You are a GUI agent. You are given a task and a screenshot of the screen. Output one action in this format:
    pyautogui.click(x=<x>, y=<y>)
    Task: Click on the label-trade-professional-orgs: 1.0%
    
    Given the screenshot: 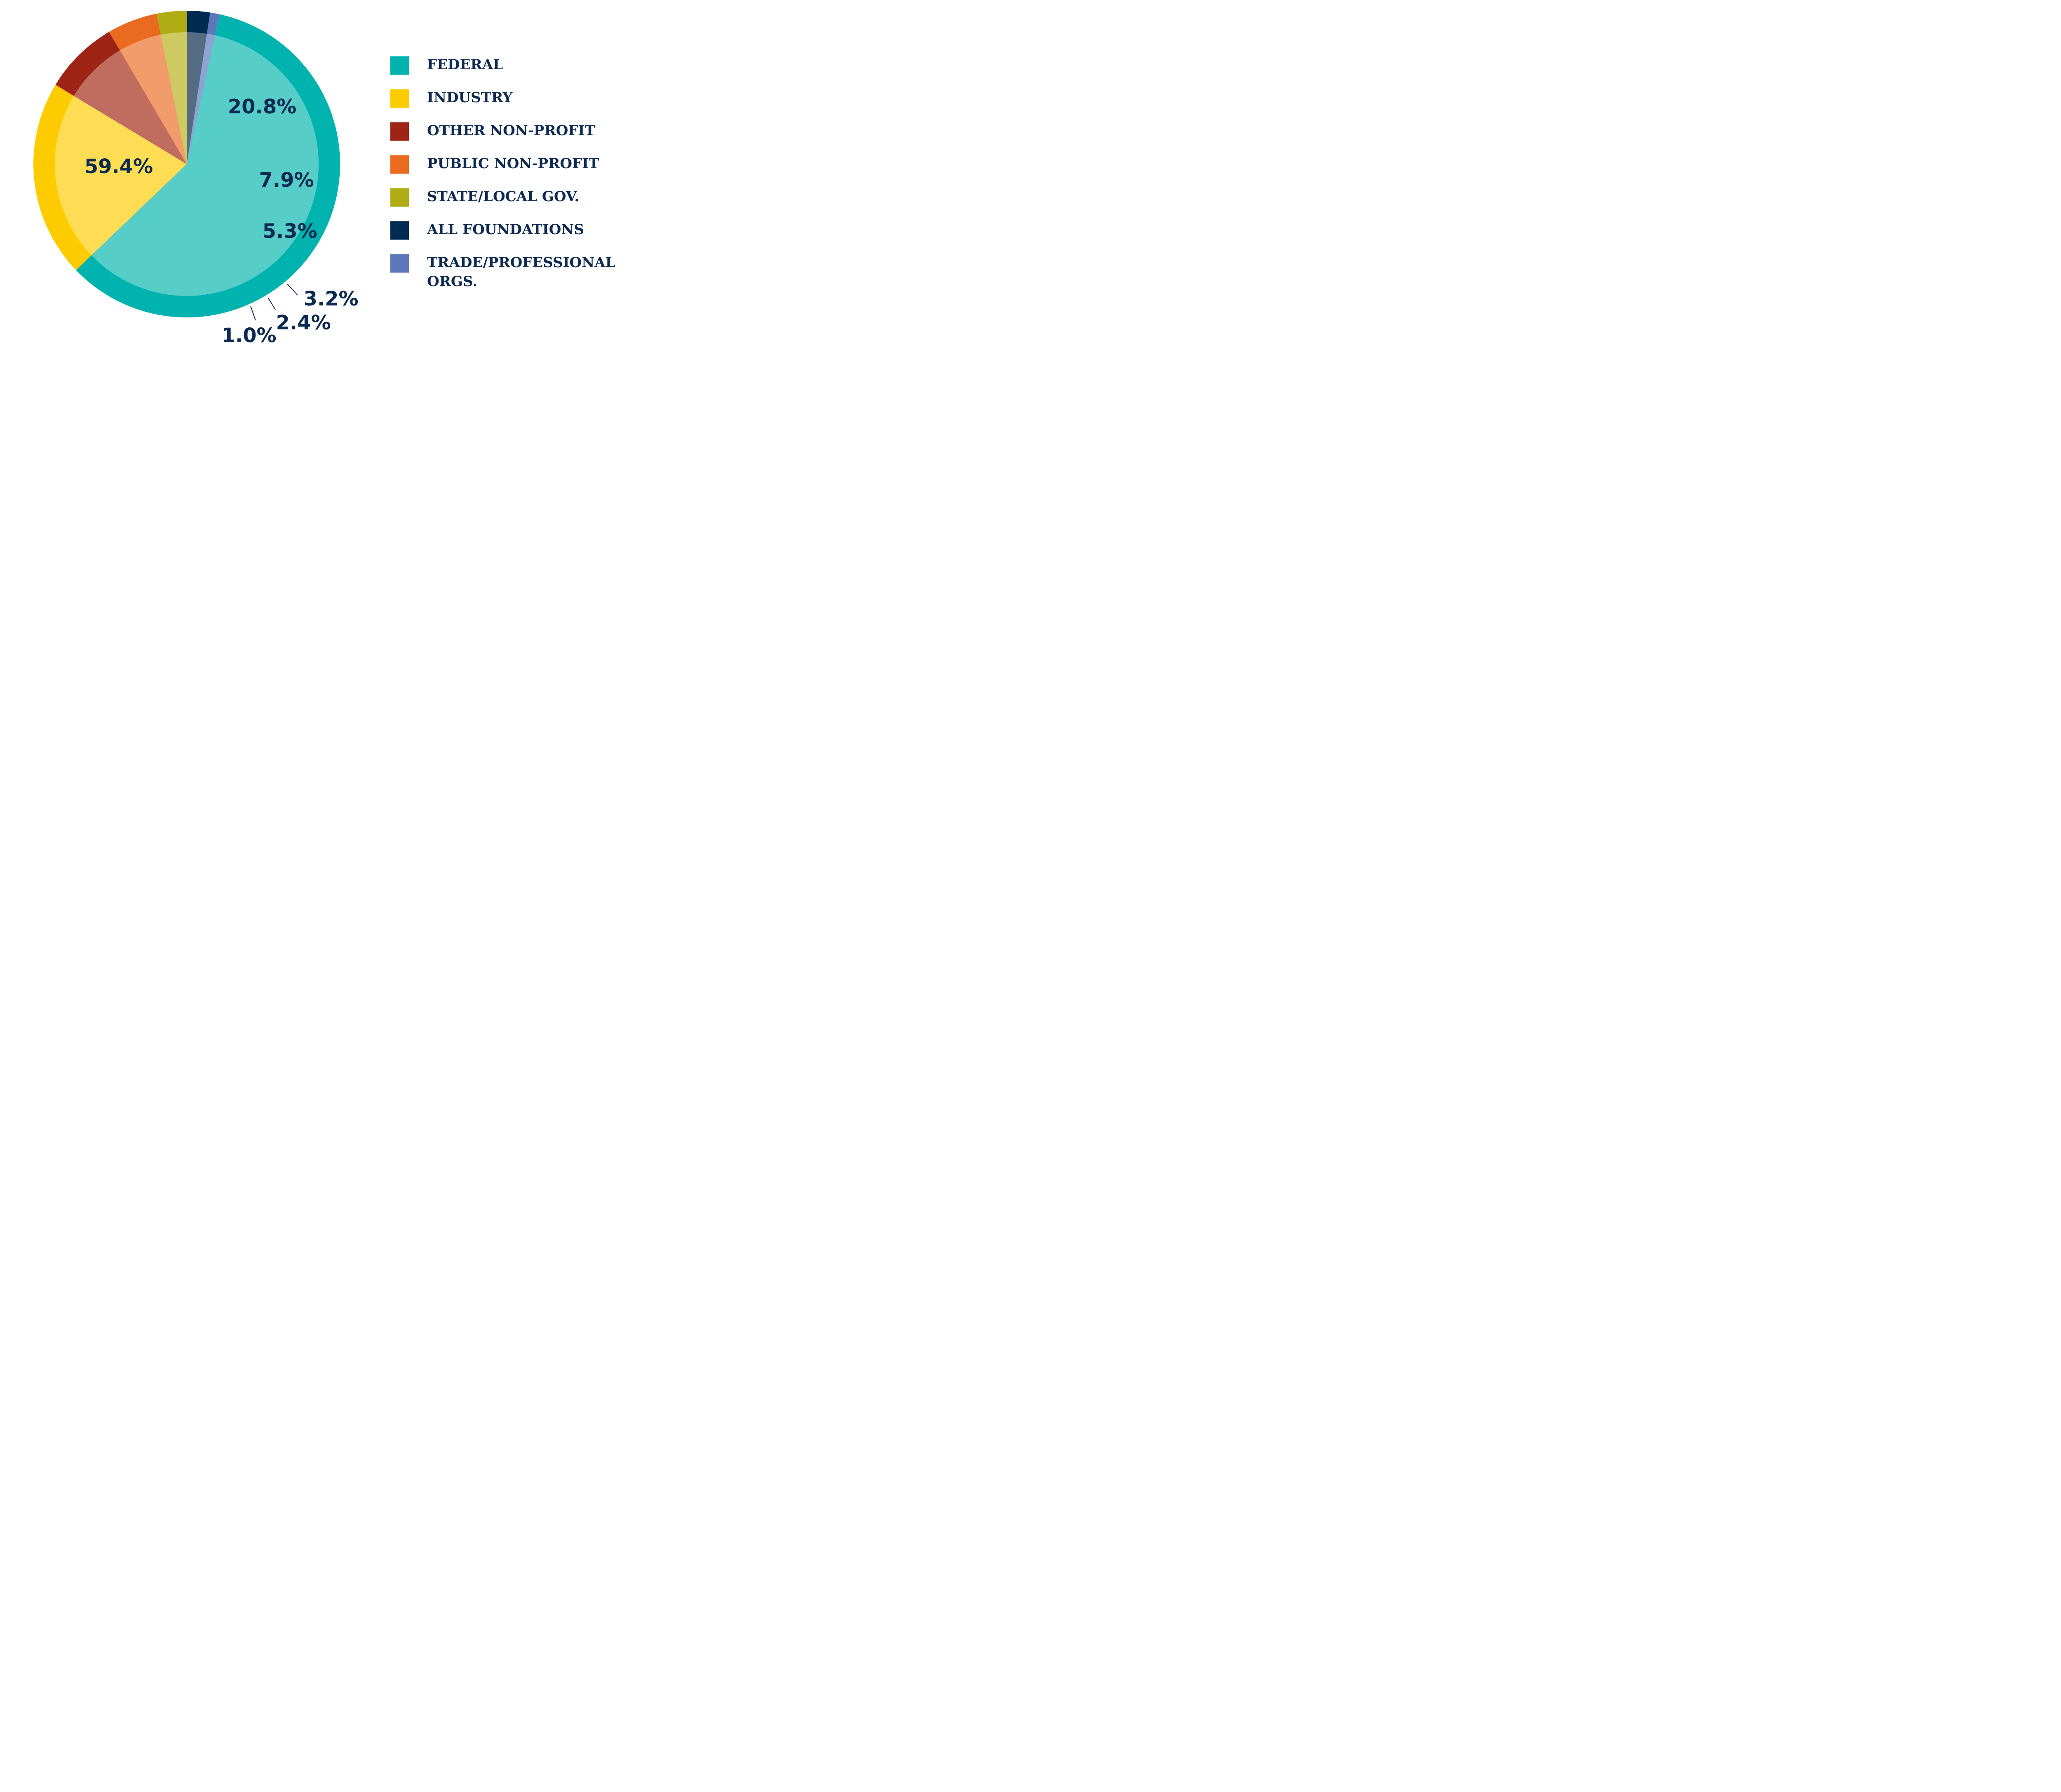 What is the action you would take?
    pyautogui.click(x=249, y=335)
    